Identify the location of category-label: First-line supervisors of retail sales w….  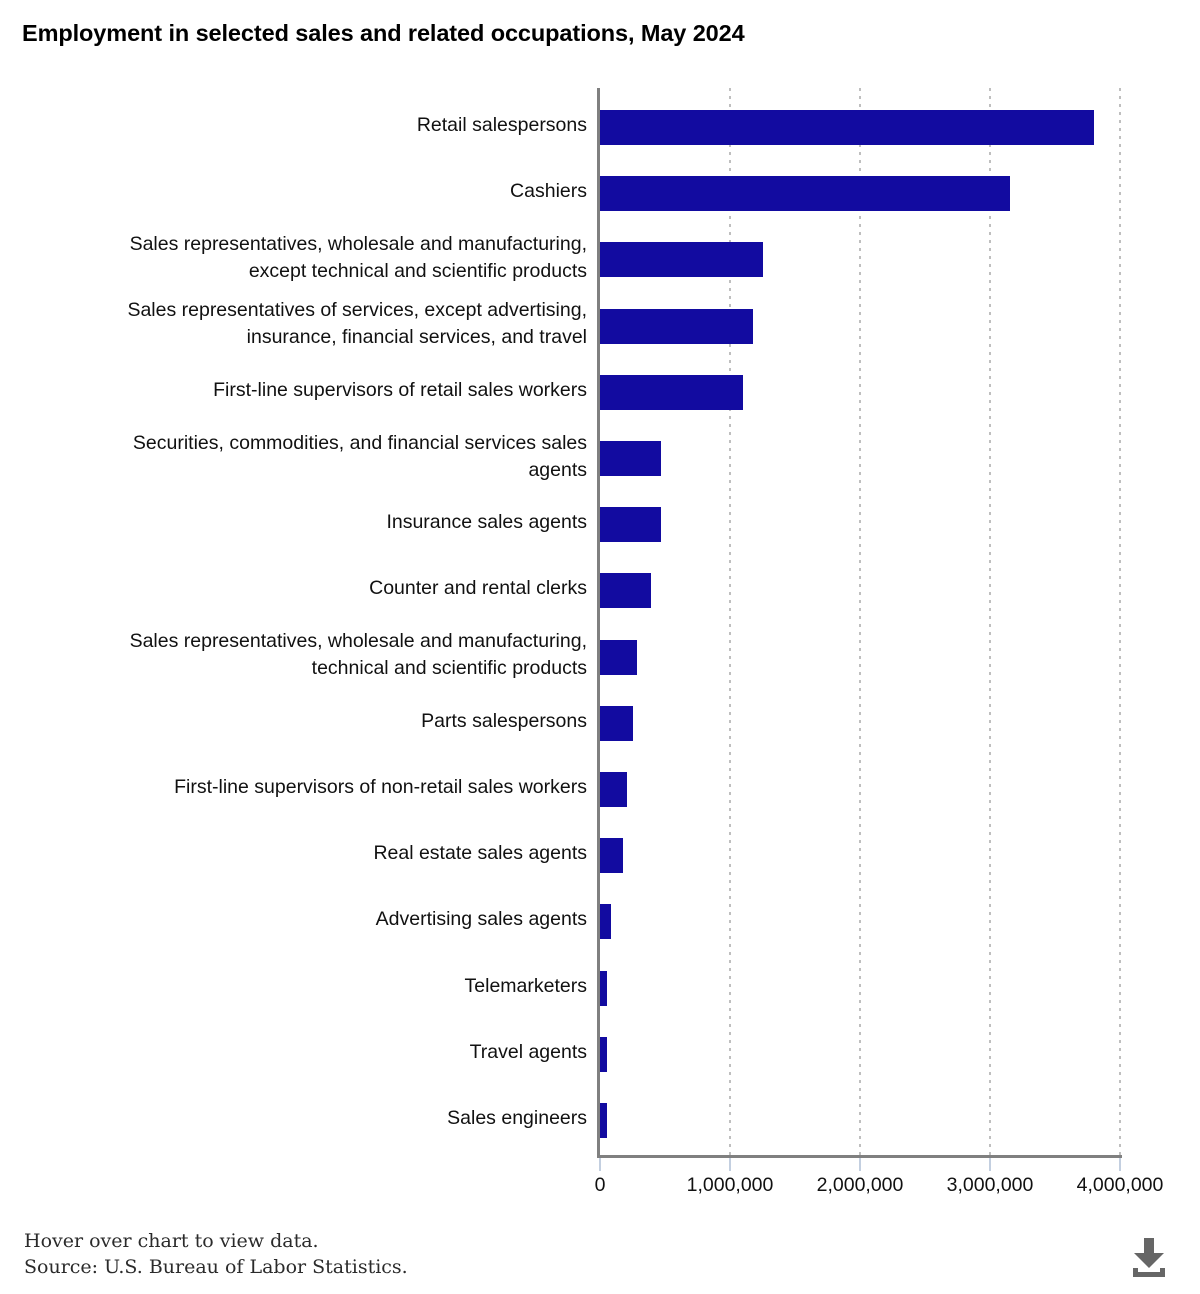
(400, 389).